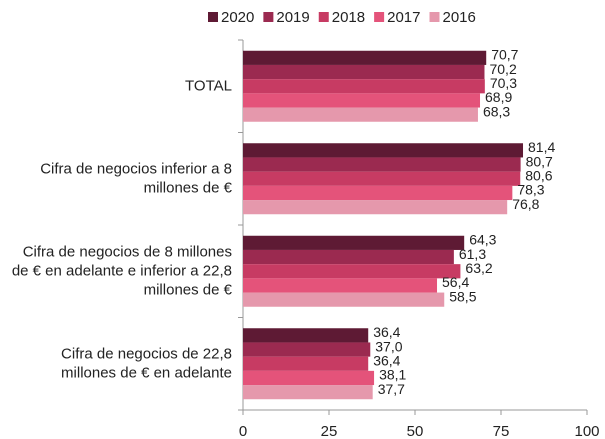 The width and height of the screenshot is (605, 439). Describe the element at coordinates (496, 111) in the screenshot. I see `data-label: 68,3` at that location.